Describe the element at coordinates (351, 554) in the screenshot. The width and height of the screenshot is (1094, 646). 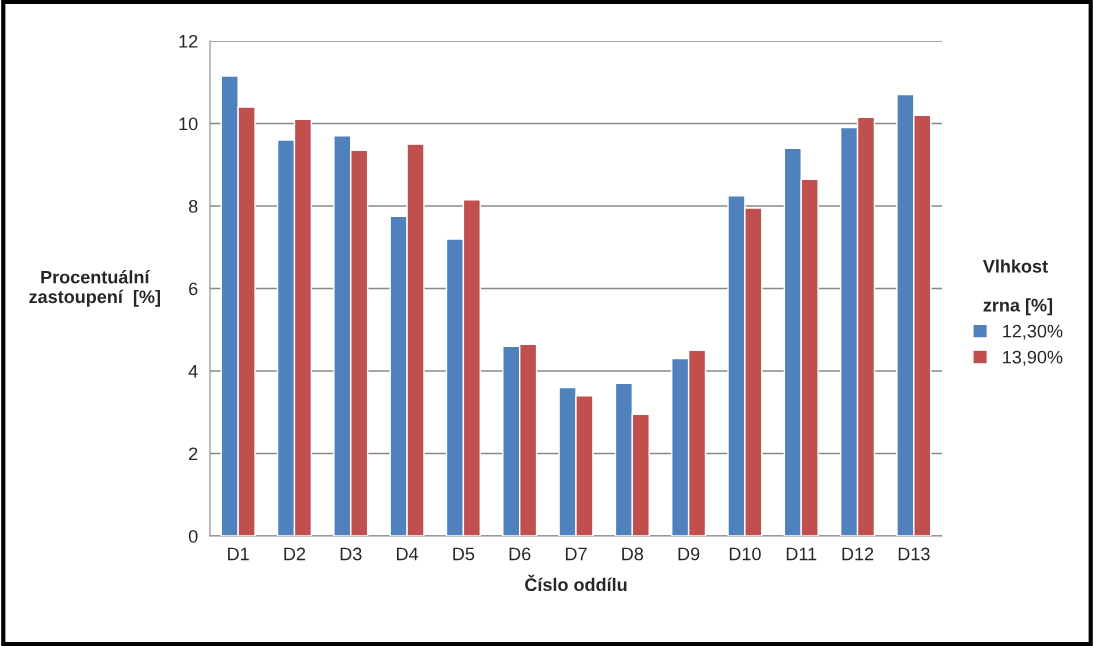
I see `x-tick-label: D3` at that location.